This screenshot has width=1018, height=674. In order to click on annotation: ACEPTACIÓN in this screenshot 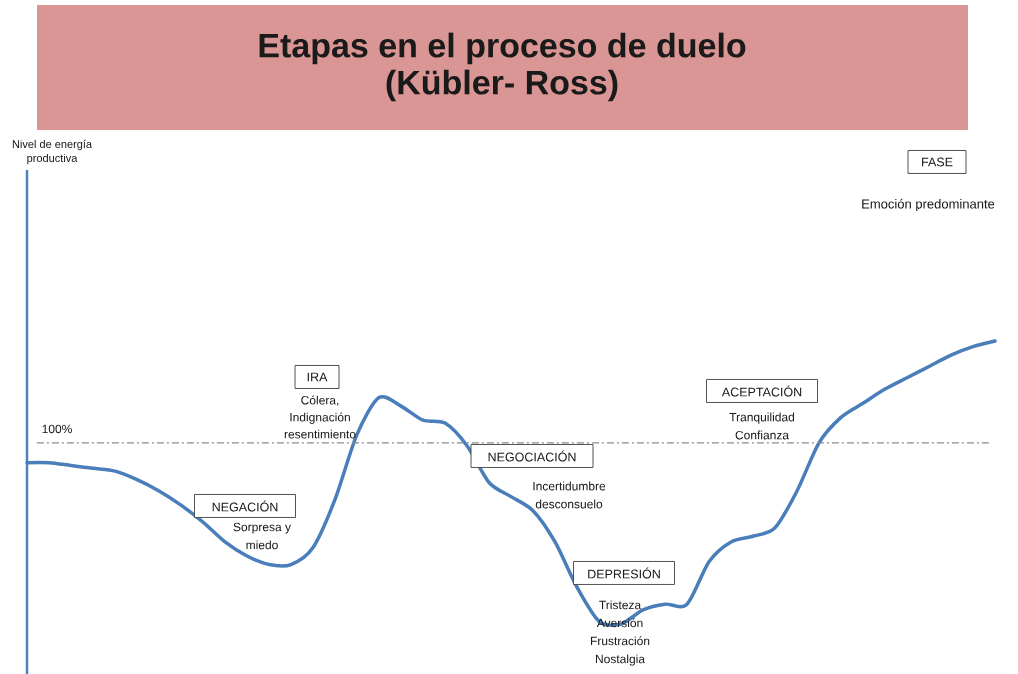, I will do `click(761, 391)`.